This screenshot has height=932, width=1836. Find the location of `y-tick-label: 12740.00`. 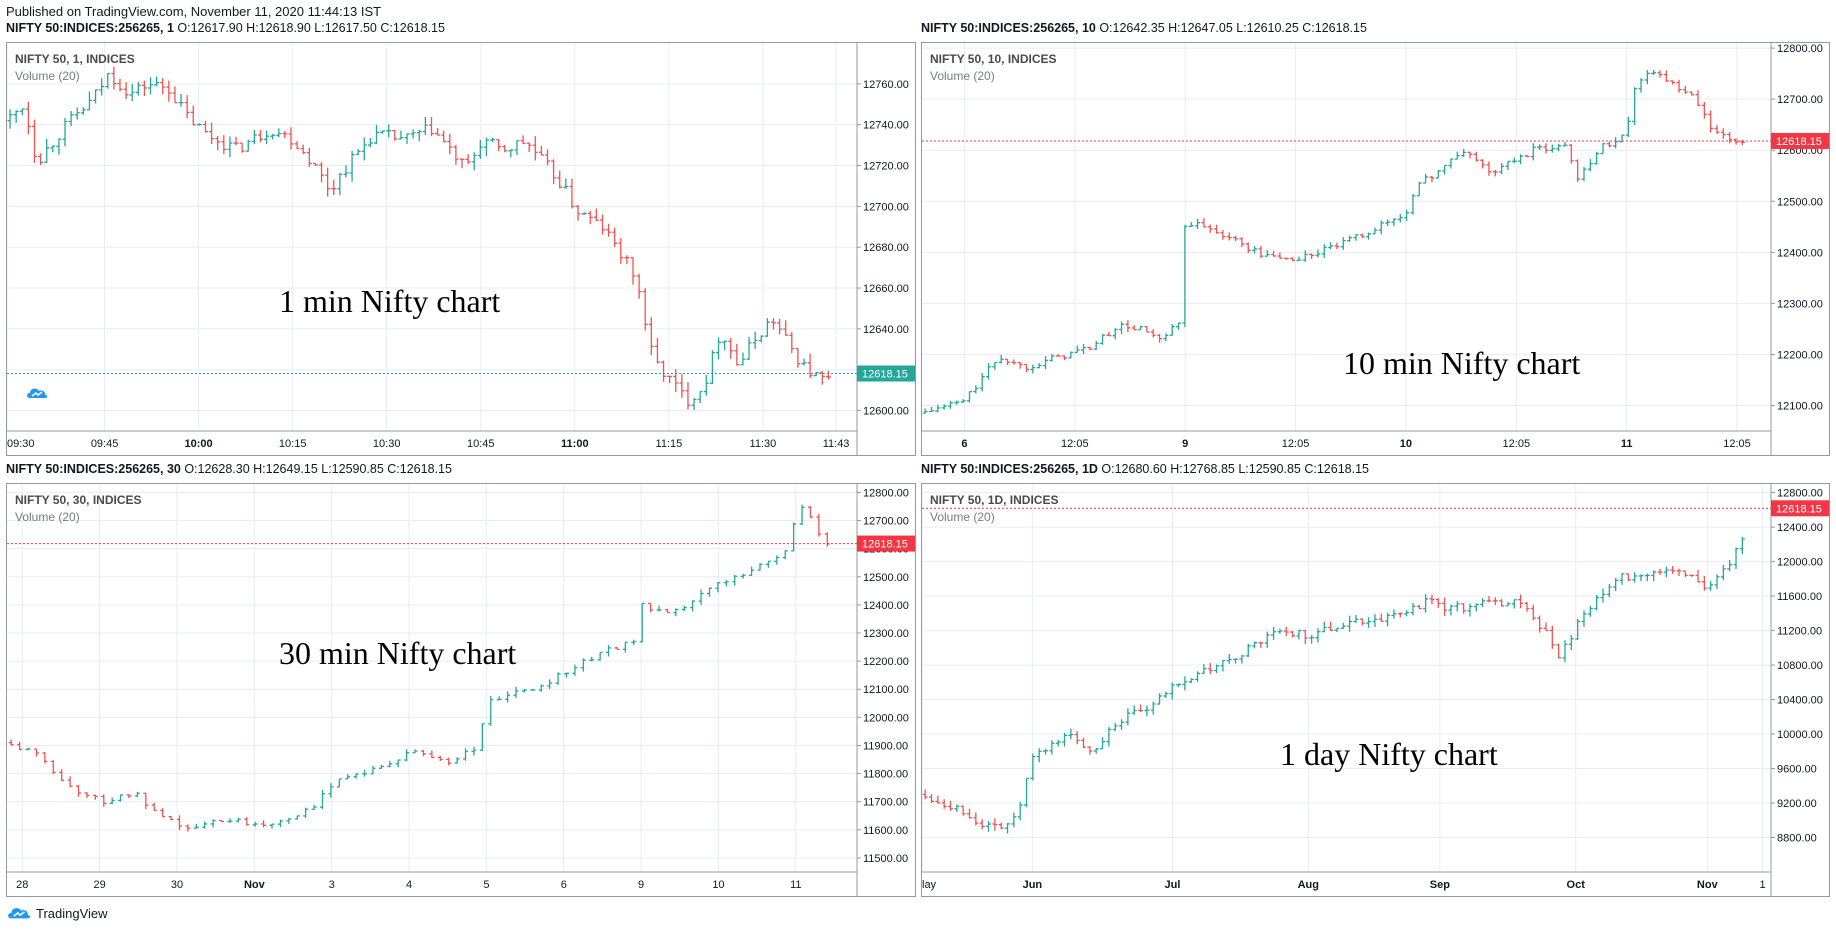

y-tick-label: 12740.00 is located at coordinates (886, 126).